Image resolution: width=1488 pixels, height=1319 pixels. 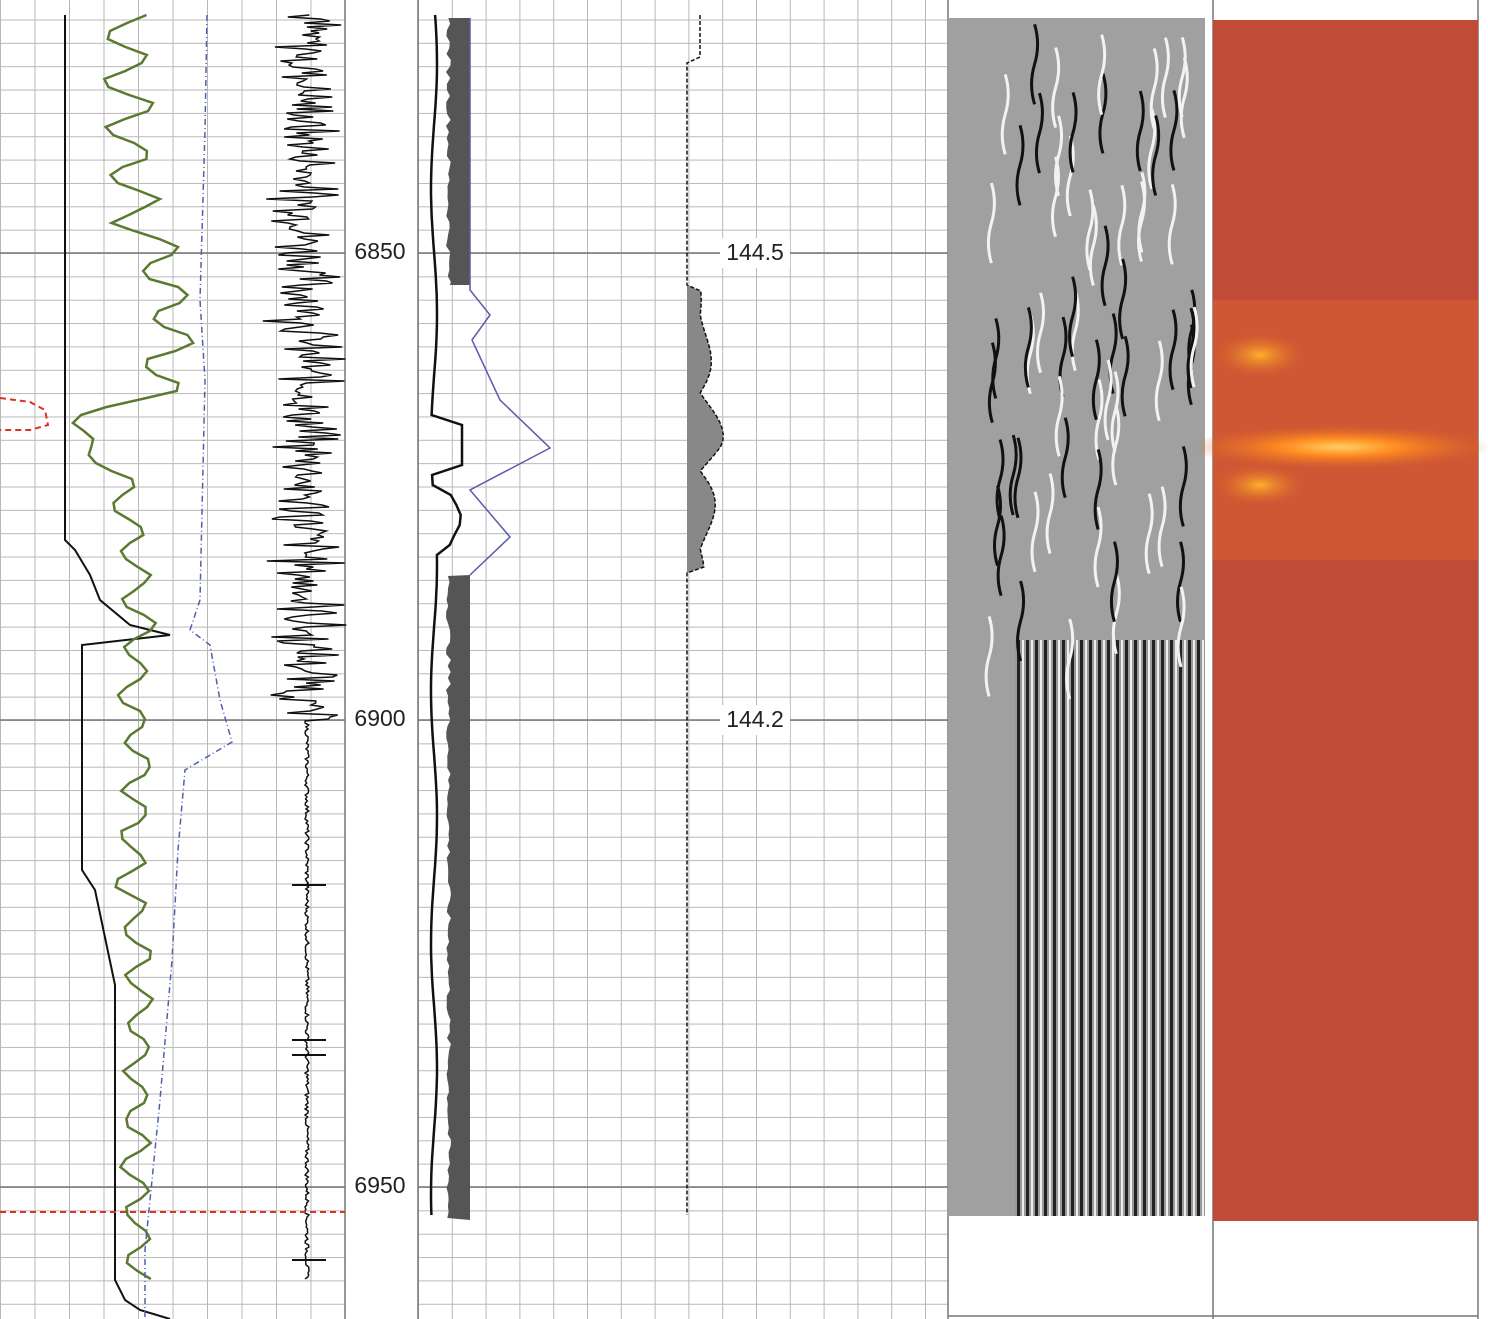 I want to click on depth-label: 6850, so click(x=379, y=251).